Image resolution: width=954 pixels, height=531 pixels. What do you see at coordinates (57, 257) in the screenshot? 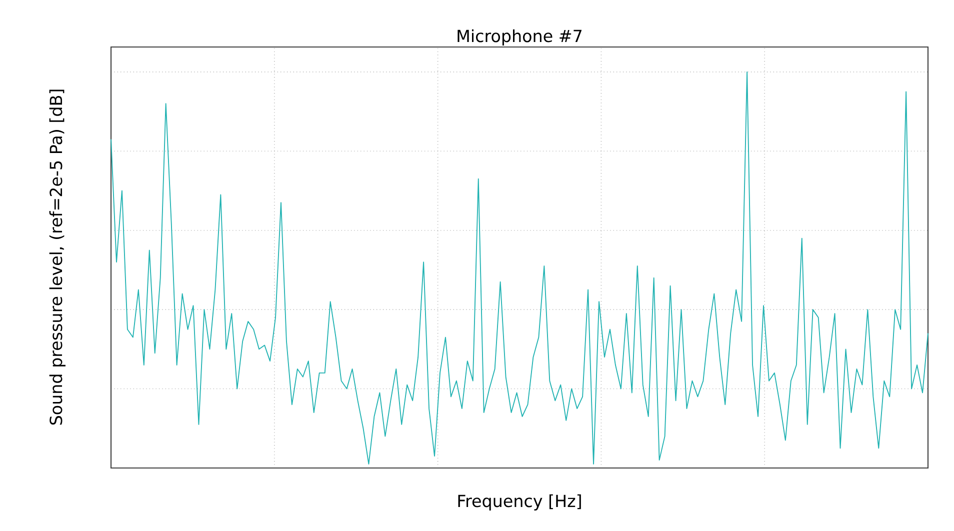
I see `y-axis-title: Sound pressure level, (ref=2e-5 Pa) [dB]` at bounding box center [57, 257].